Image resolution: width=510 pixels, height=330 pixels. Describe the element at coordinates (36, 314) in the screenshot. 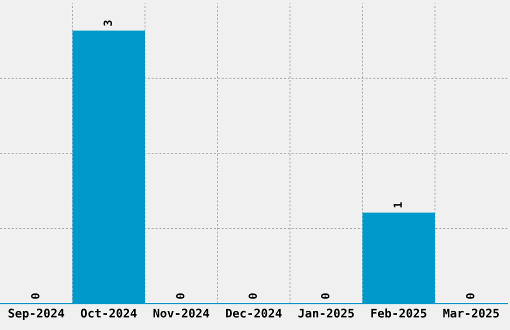

I see `x-tick-label: Sep-2024` at that location.